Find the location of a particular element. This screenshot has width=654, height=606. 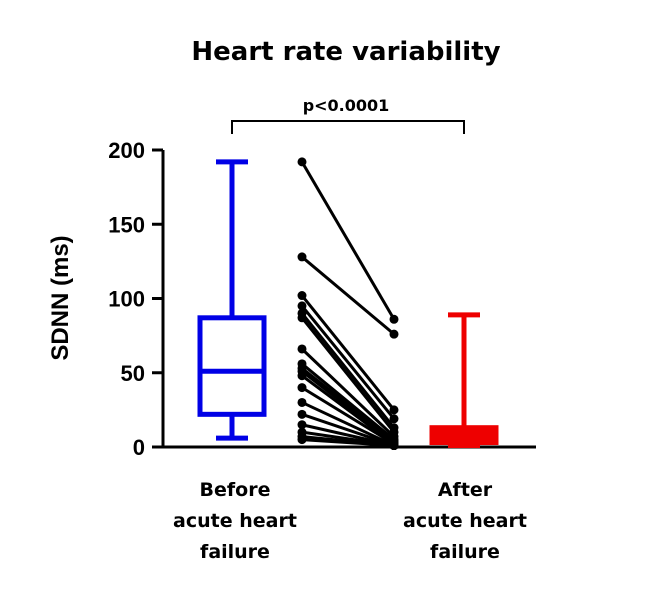

bracket-line is located at coordinates (348, 127).